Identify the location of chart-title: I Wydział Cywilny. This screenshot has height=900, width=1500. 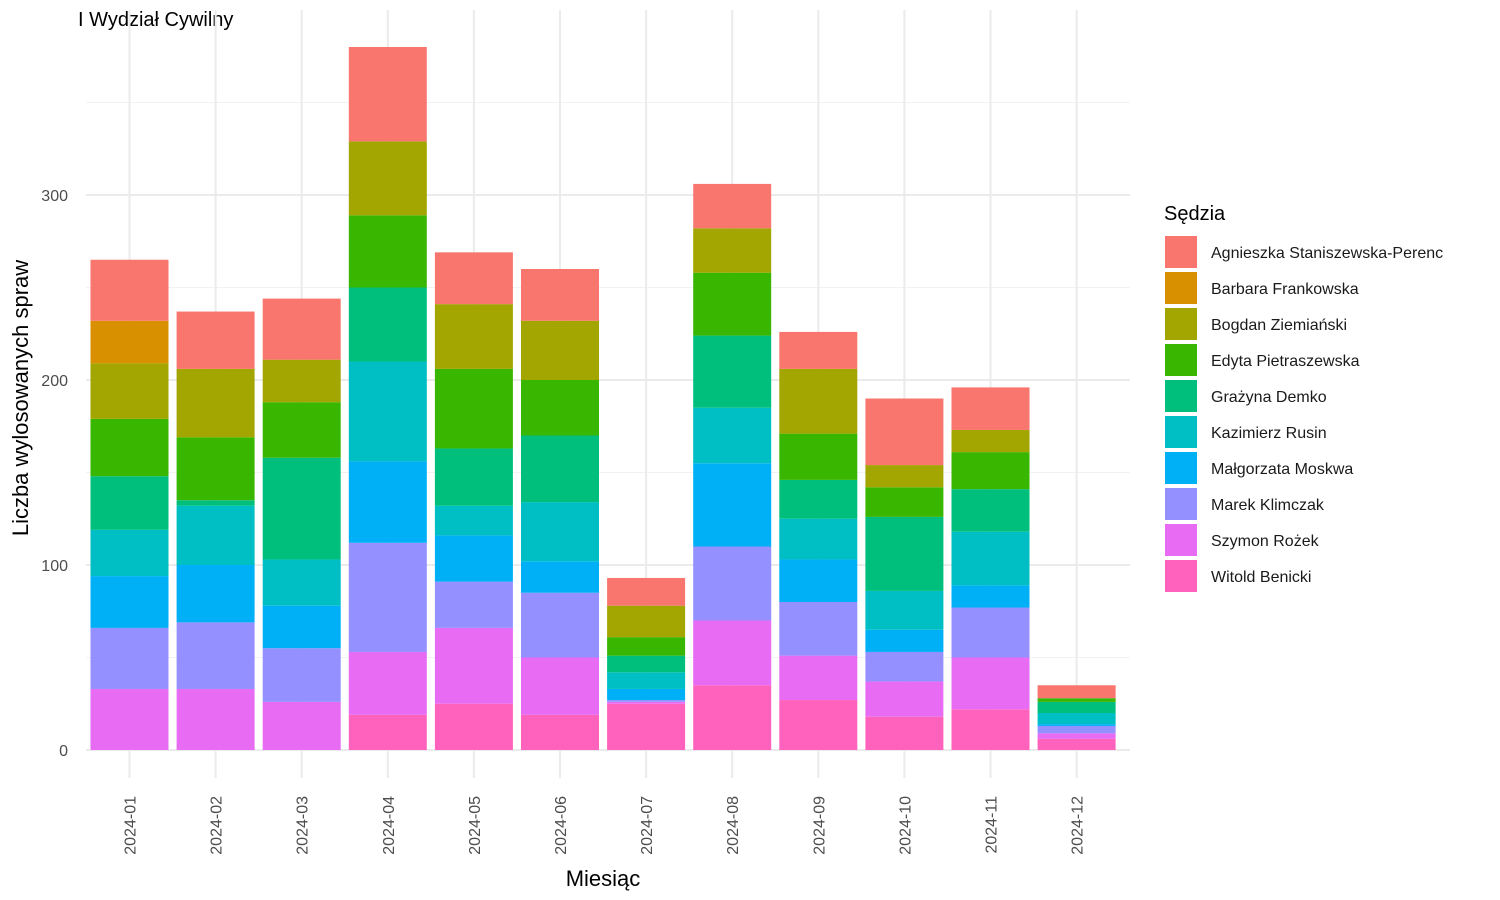
(155, 20).